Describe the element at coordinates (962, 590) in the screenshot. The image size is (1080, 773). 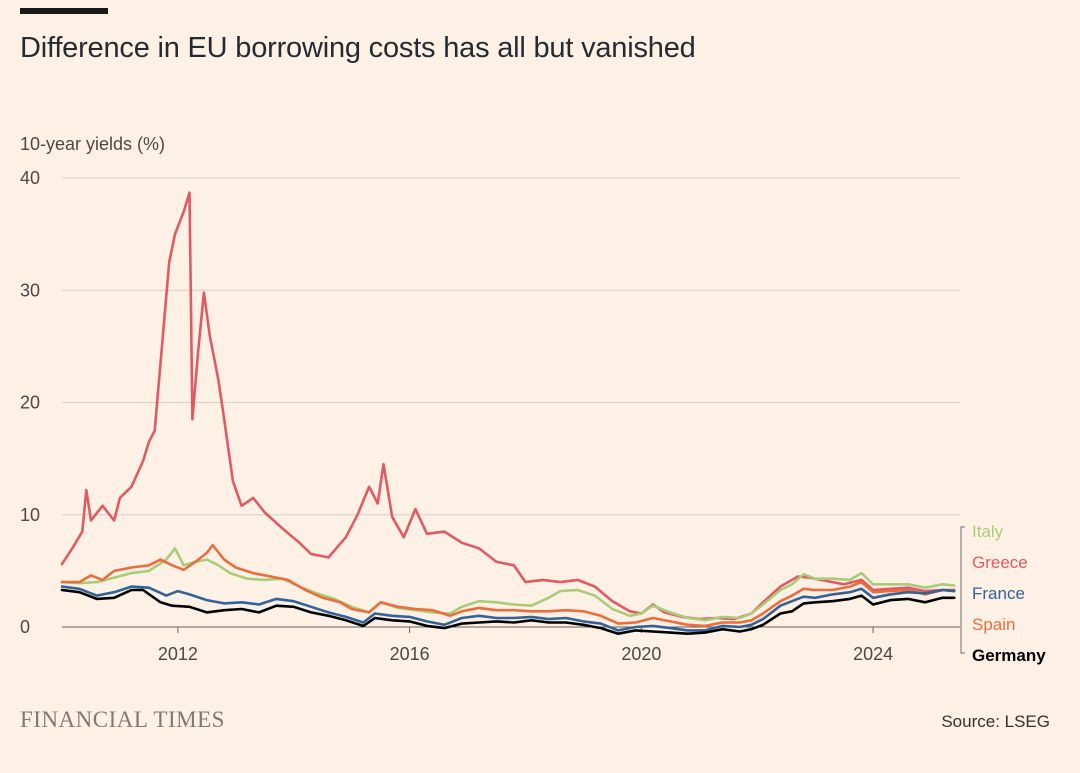
I see `legend-bracket` at that location.